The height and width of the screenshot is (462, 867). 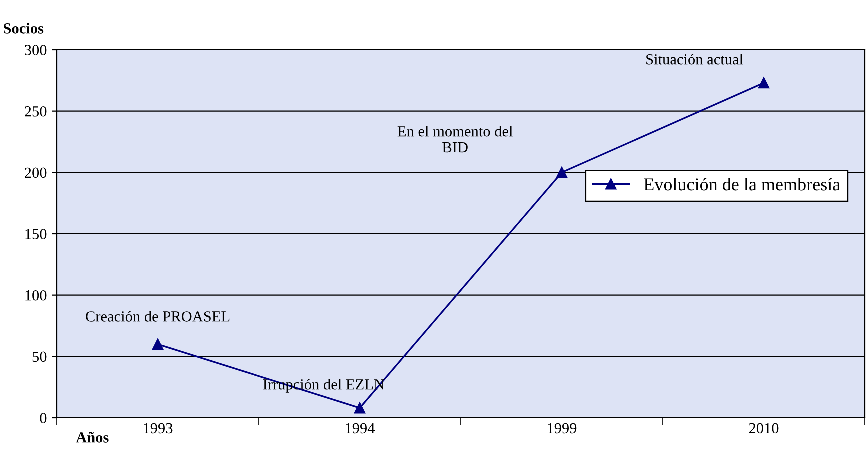 I want to click on y-tick-label: 50, so click(x=39, y=357).